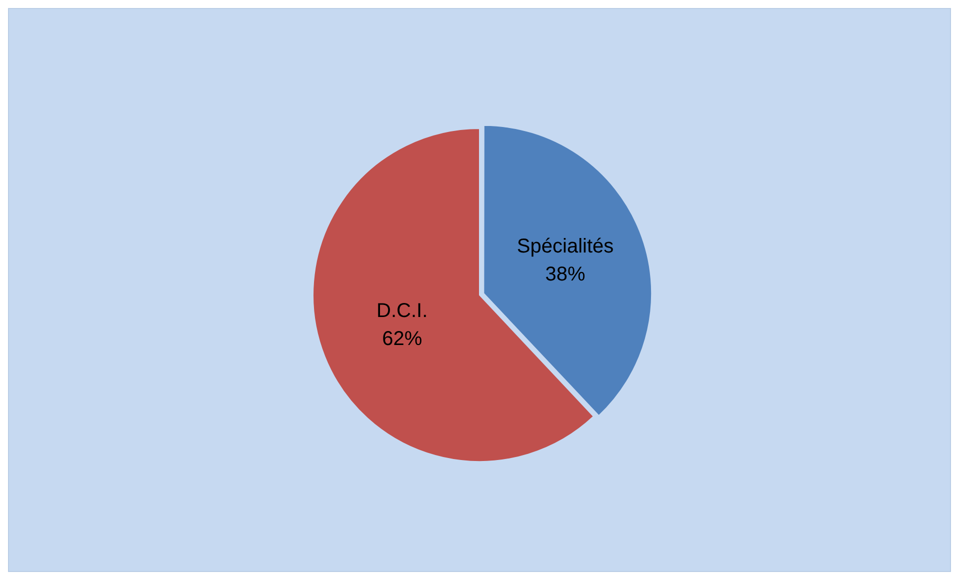  Describe the element at coordinates (402, 339) in the screenshot. I see `data-label: 62%` at that location.